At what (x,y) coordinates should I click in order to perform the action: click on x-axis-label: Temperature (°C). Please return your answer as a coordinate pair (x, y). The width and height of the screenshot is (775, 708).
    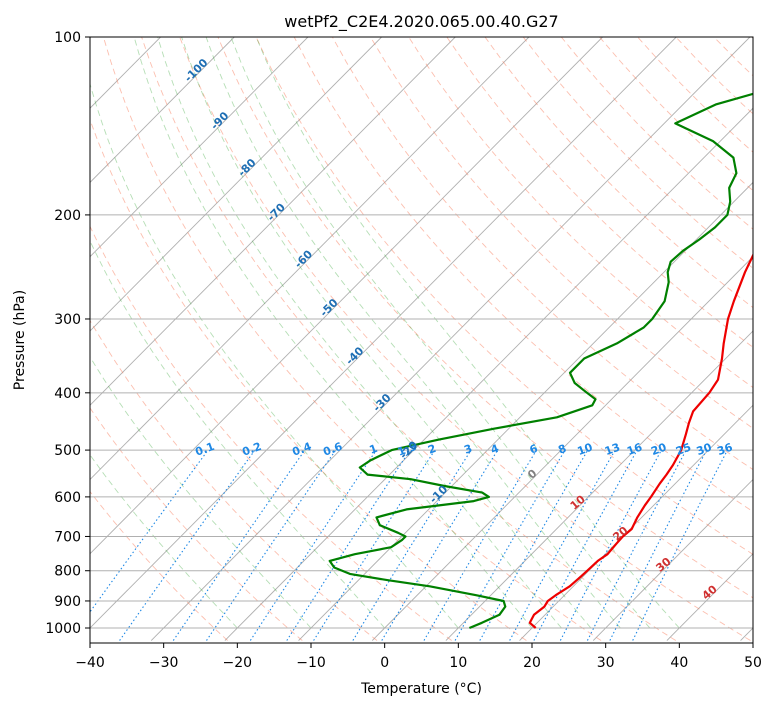
    Looking at the image, I should click on (421, 689).